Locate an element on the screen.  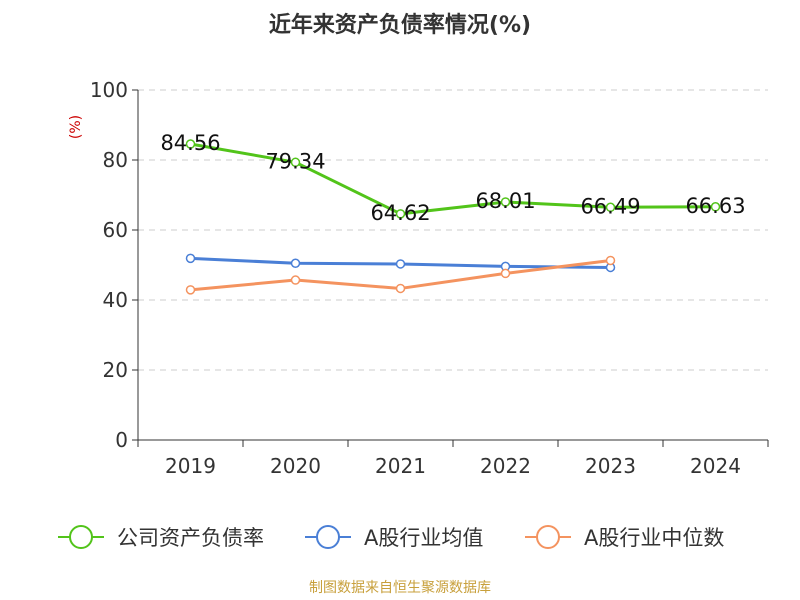
y-axis-label: (%) is located at coordinates (76, 127).